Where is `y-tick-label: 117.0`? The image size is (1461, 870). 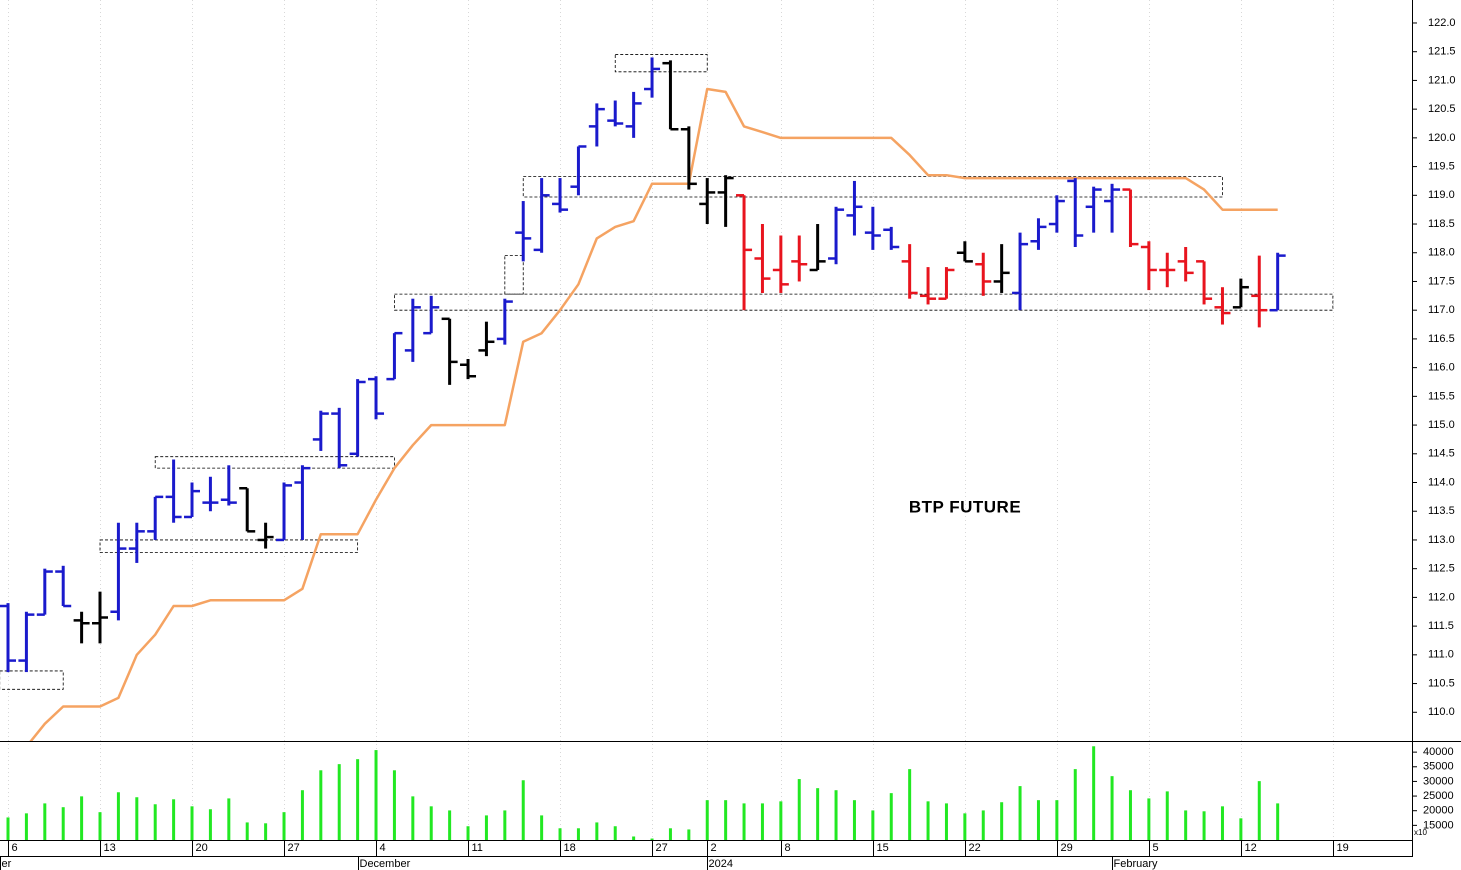 y-tick-label: 117.0 is located at coordinates (1441, 310).